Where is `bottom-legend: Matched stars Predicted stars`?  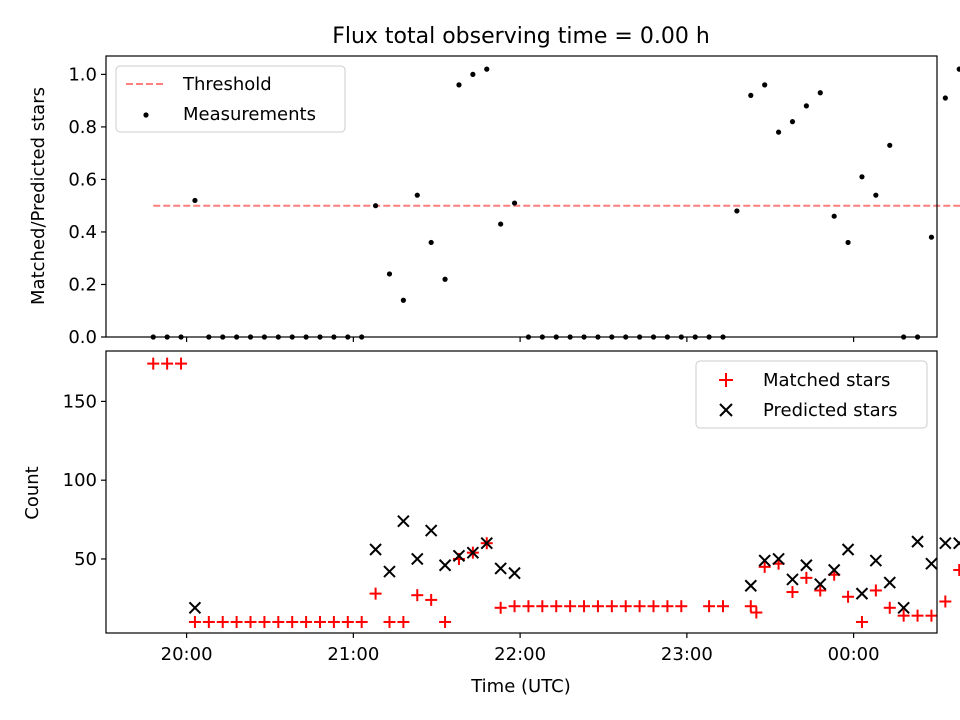
bottom-legend: Matched stars Predicted stars is located at coordinates (811, 394).